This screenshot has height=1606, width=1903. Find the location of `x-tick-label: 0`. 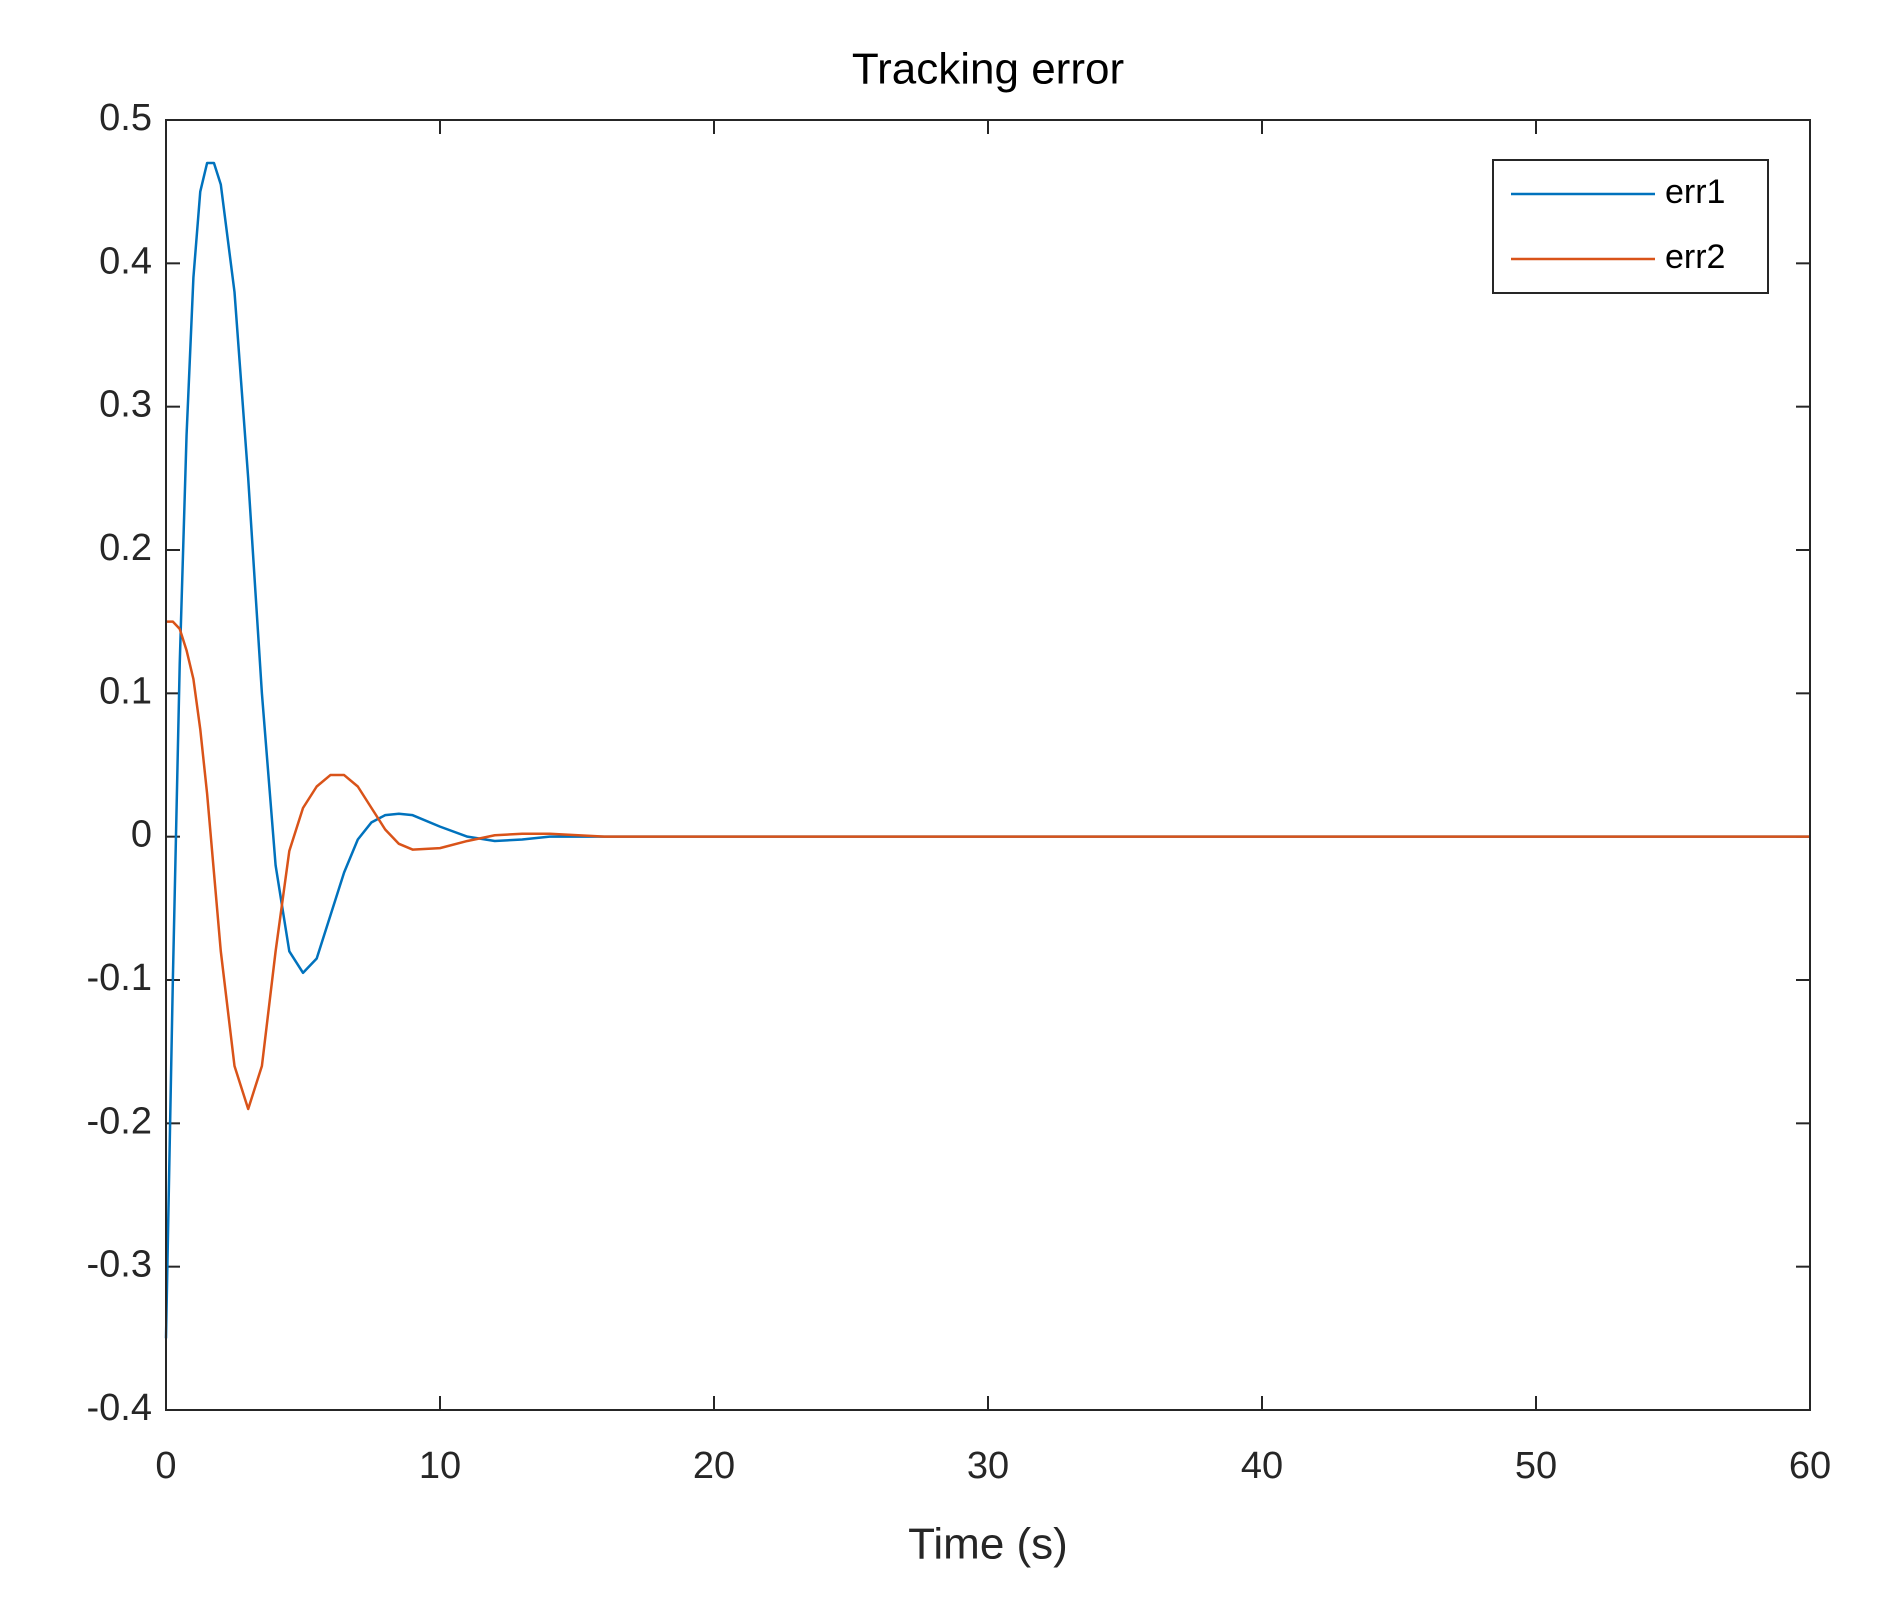

x-tick-label: 0 is located at coordinates (165, 1466).